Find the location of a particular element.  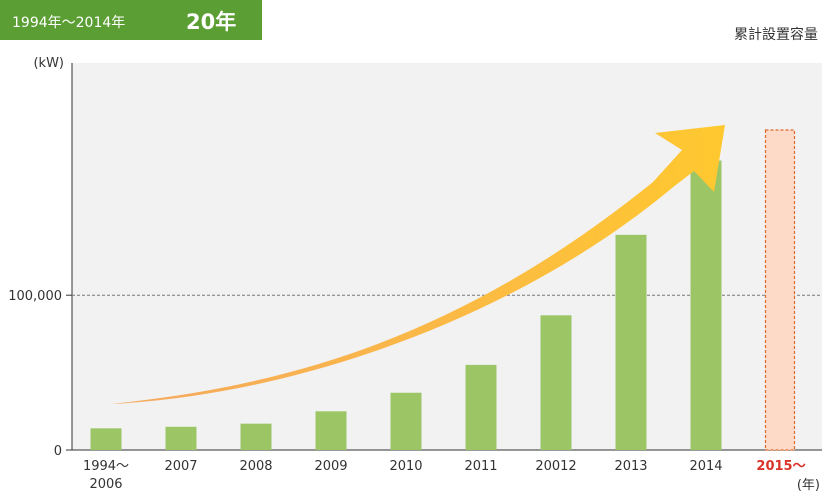

period-badge: 1994年〜2014年 20年 is located at coordinates (131, 20).